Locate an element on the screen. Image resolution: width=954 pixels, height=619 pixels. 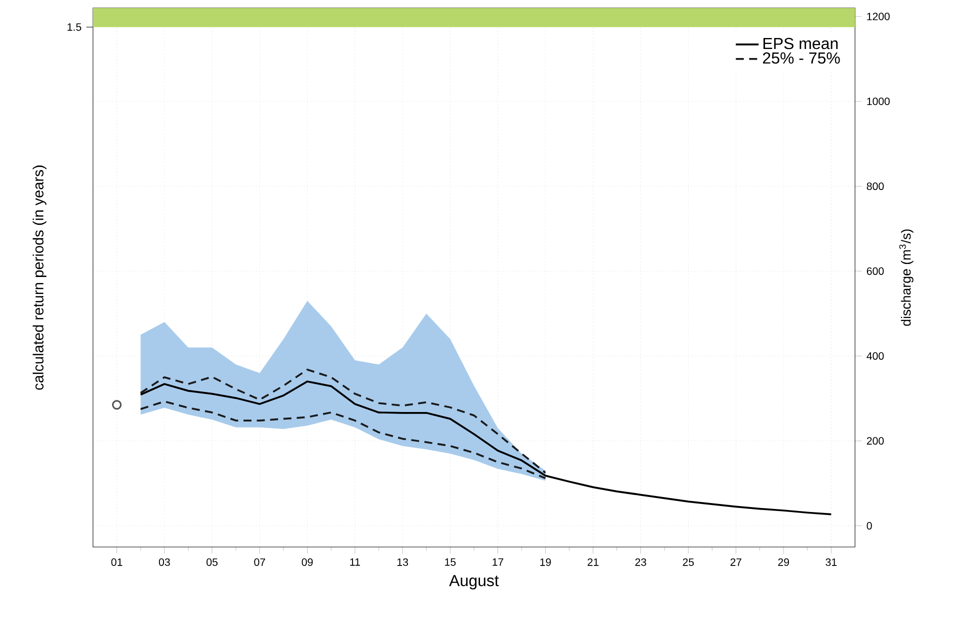
x-tick-label: 07 is located at coordinates (260, 562).